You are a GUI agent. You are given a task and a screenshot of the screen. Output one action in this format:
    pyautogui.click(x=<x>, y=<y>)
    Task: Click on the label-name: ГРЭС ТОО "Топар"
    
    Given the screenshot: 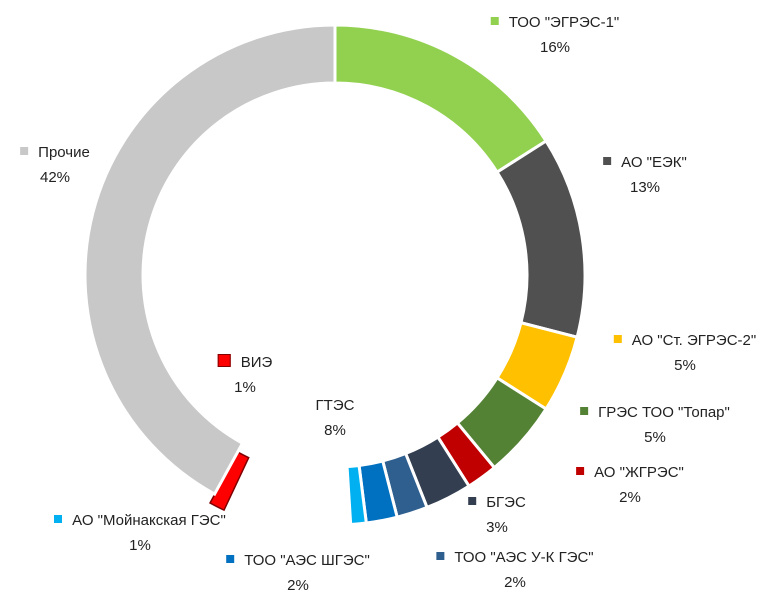 What is the action you would take?
    pyautogui.click(x=655, y=412)
    